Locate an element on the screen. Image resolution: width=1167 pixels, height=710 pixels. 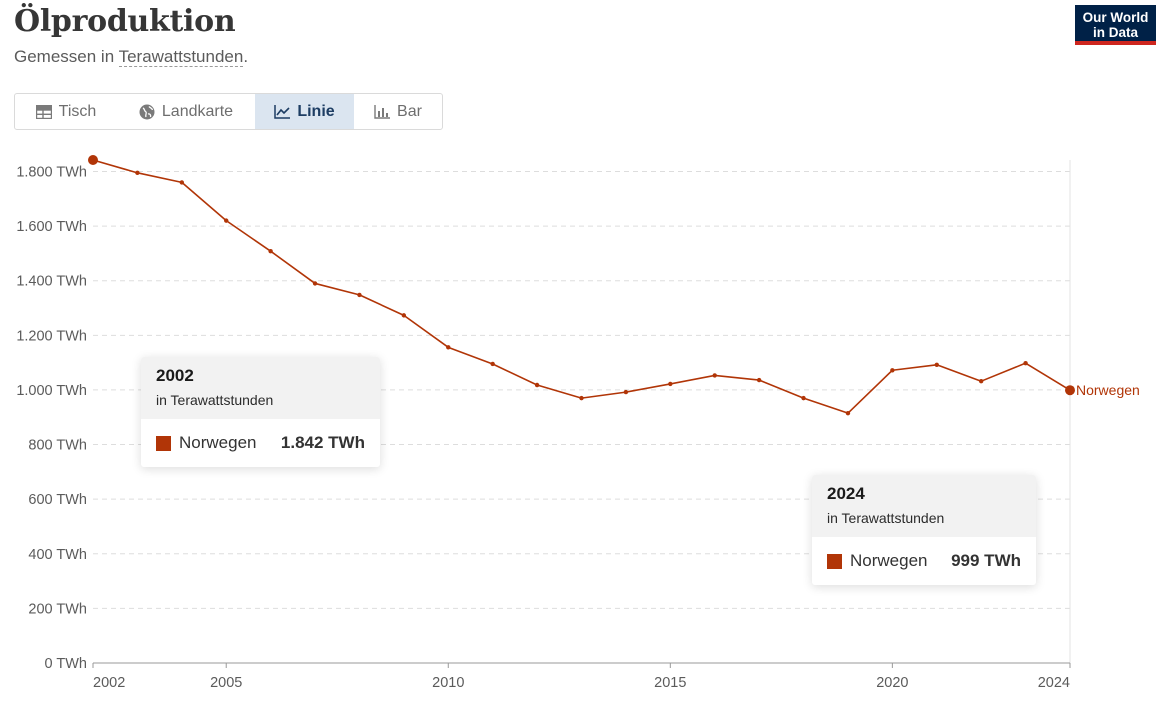
tab-bar-label: Bar is located at coordinates (409, 111).